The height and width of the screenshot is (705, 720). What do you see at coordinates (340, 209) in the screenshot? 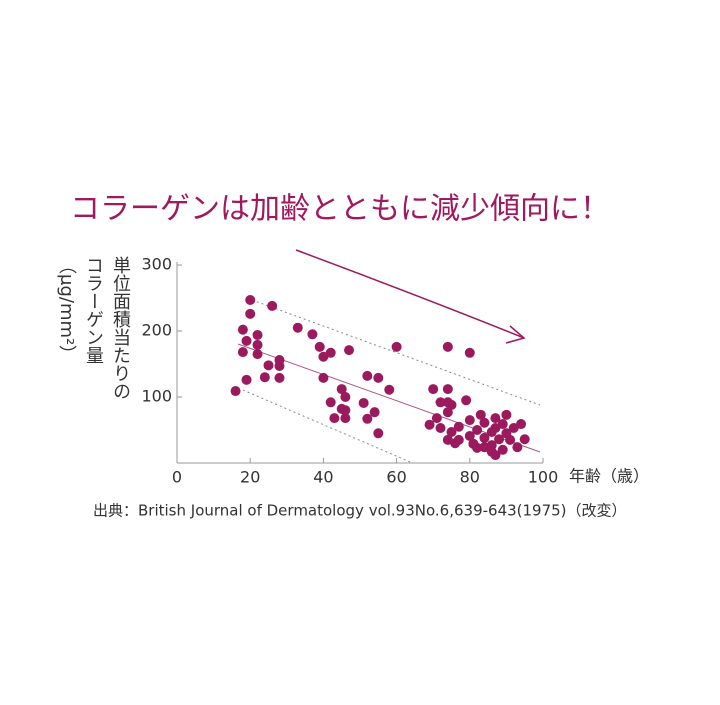
I see `chart-title: コラーゲンは加齢とともに減少傾向に！` at bounding box center [340, 209].